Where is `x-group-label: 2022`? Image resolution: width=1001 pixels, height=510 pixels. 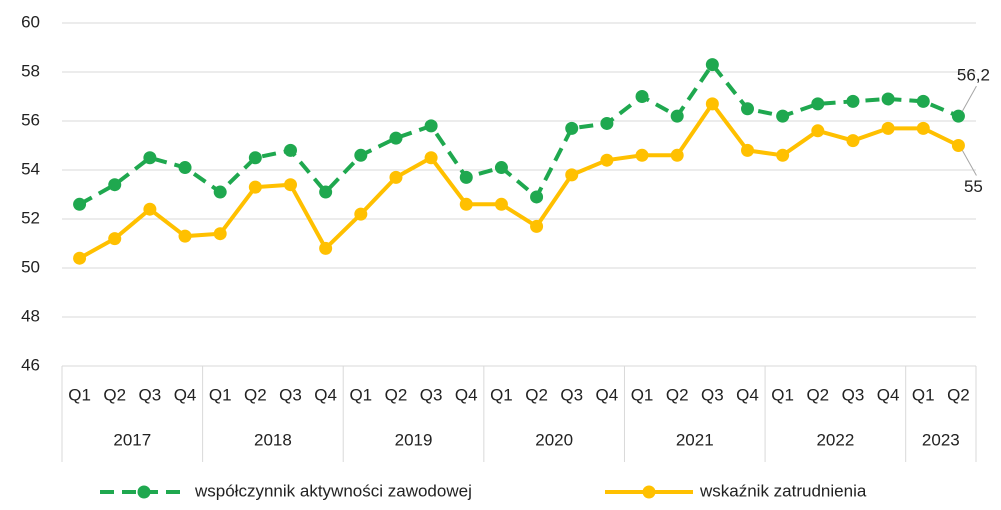 x-group-label: 2022 is located at coordinates (835, 439).